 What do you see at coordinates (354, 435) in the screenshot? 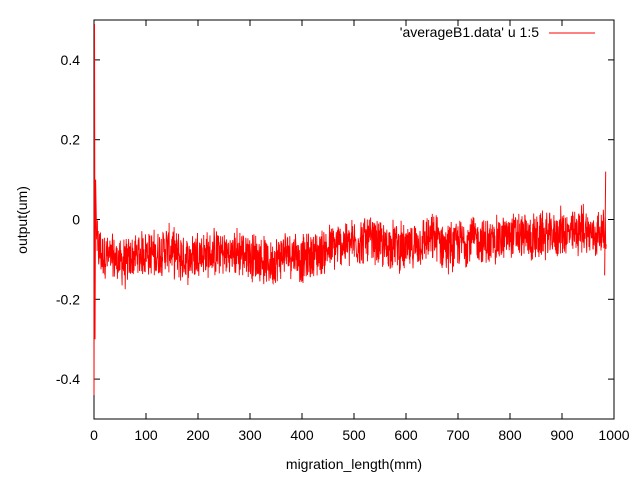
I see `x-tick-label: 500` at bounding box center [354, 435].